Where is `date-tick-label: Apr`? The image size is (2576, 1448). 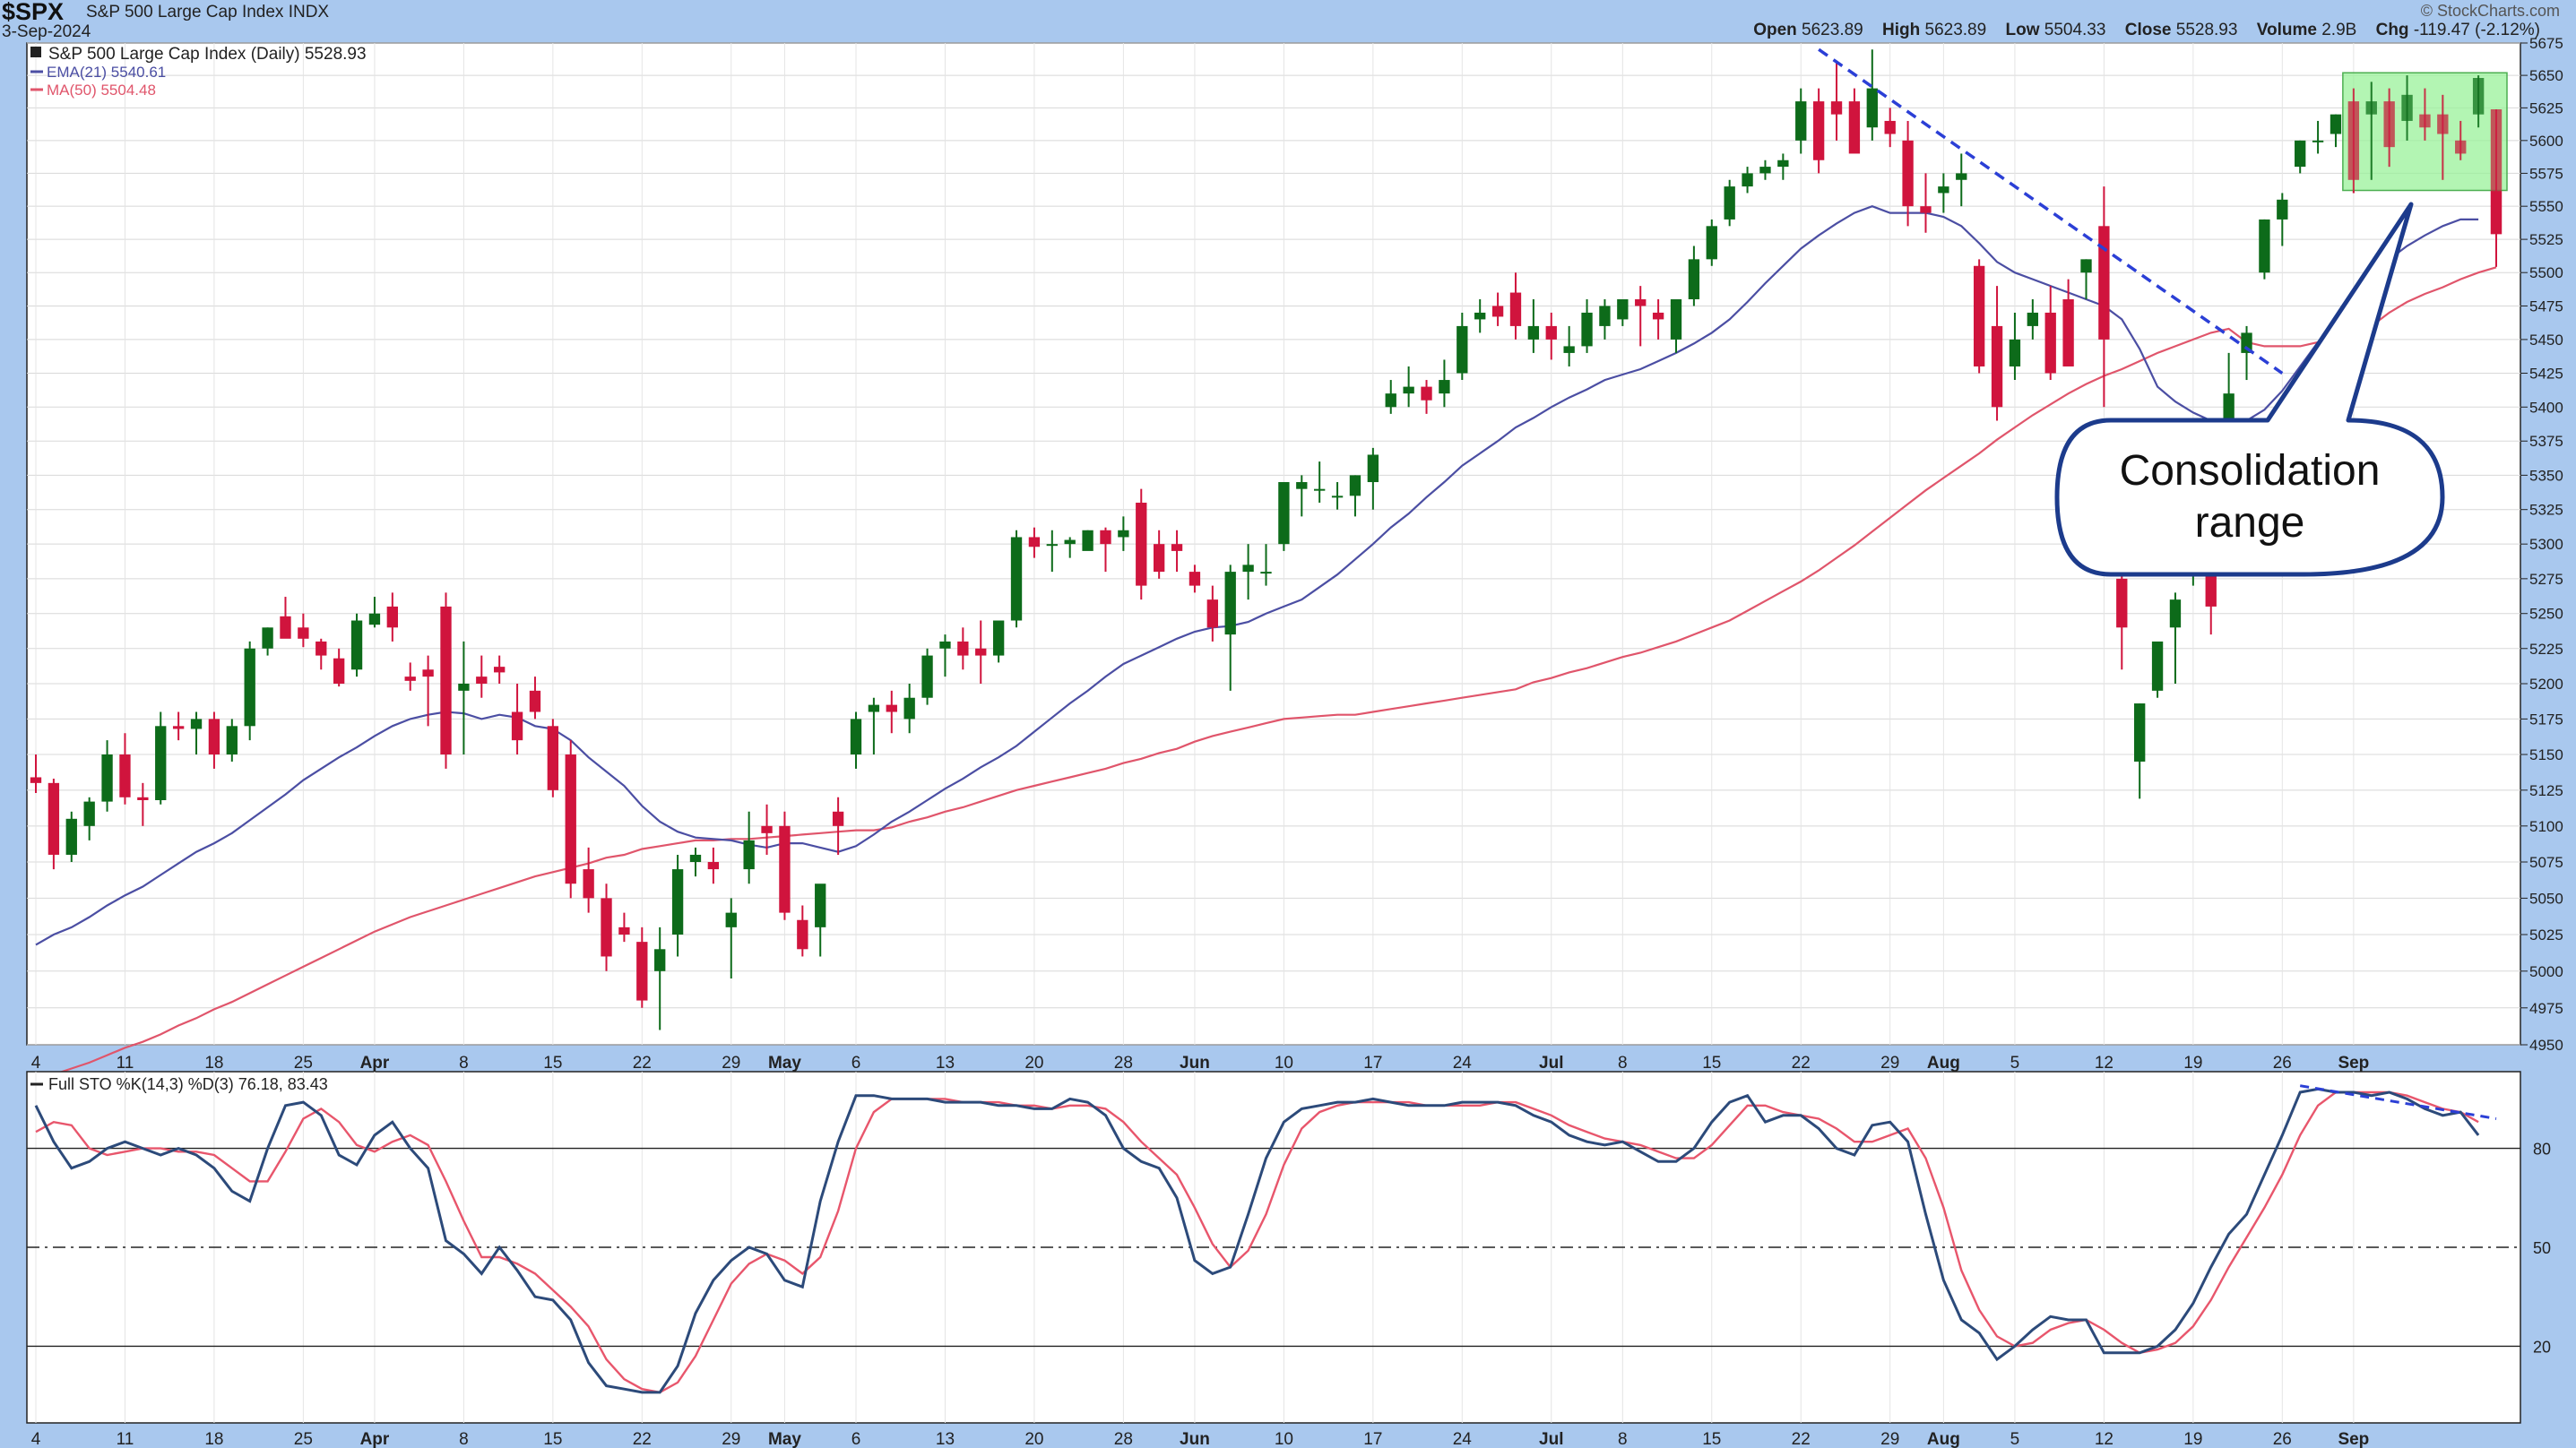 date-tick-label: Apr is located at coordinates (375, 1439).